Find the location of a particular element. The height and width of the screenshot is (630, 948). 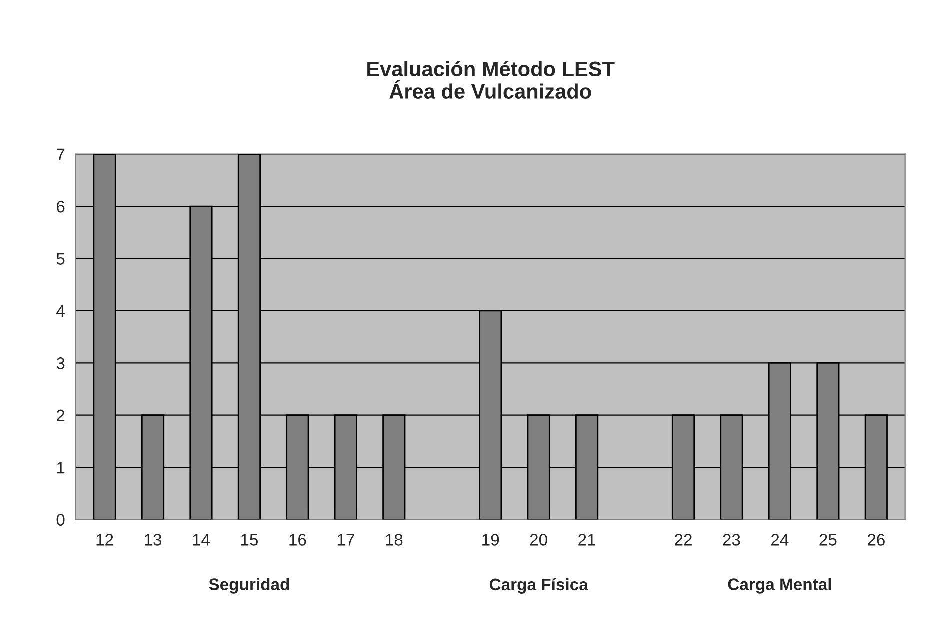

x-tick-label: 19 is located at coordinates (491, 540).